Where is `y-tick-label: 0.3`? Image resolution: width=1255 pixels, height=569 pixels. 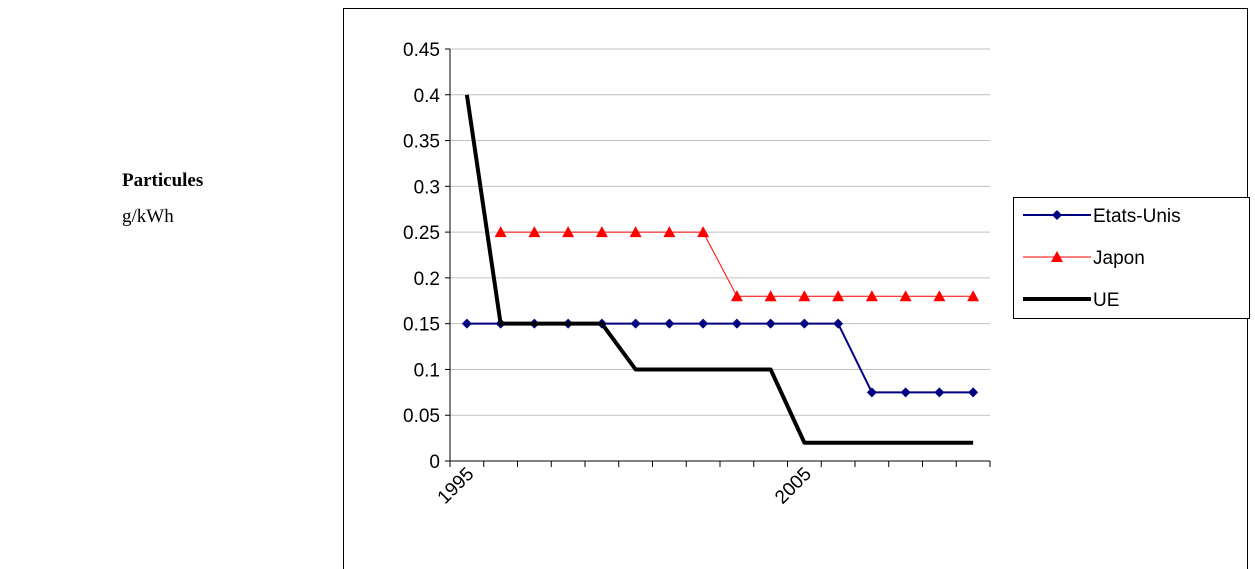
y-tick-label: 0.3 is located at coordinates (427, 187).